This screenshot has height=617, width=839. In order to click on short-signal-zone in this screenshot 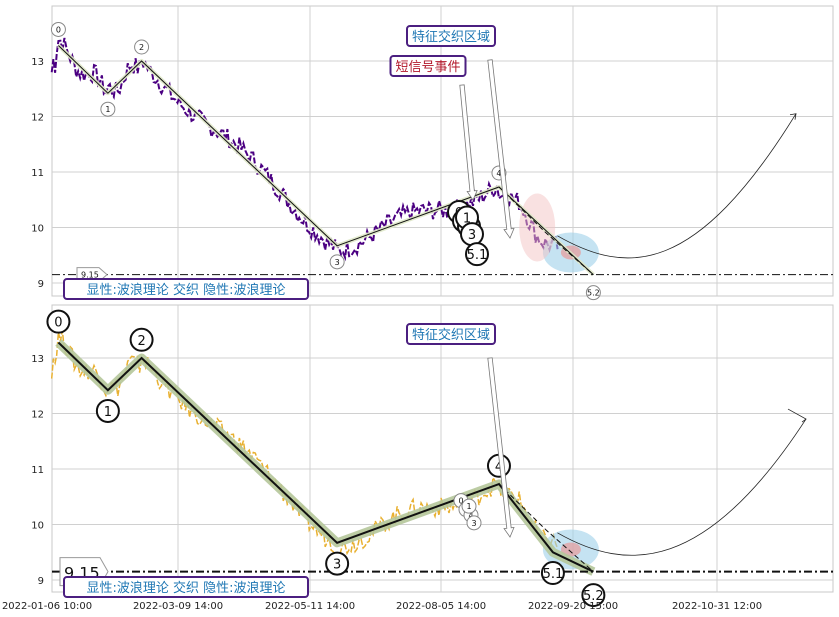, I will do `click(537, 227)`.